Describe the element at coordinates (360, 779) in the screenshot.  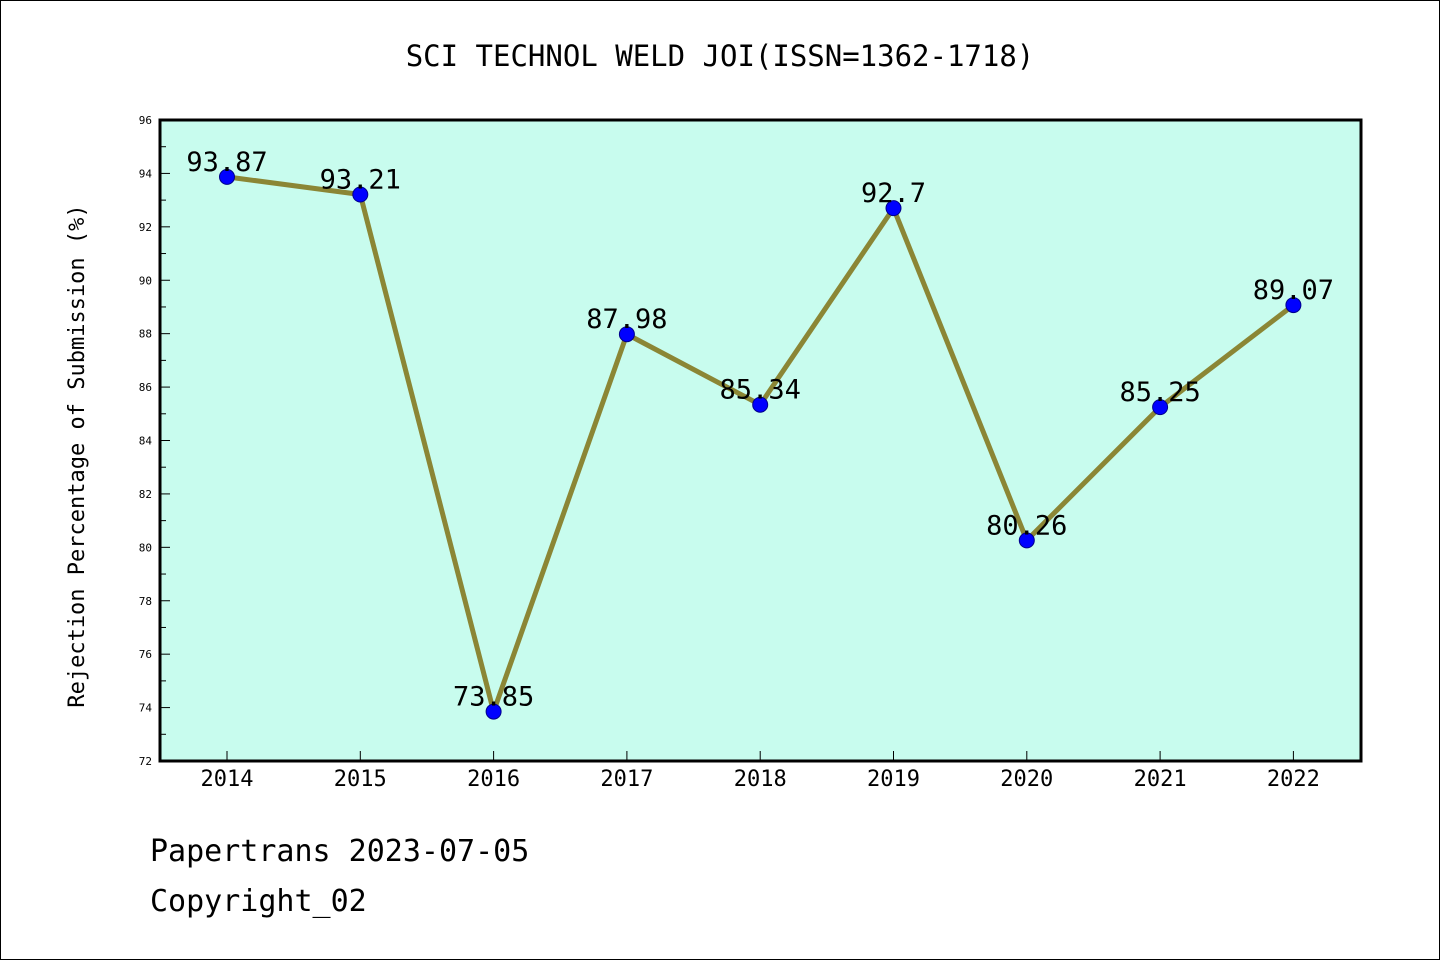
I see `x-tick-label: 2015` at that location.